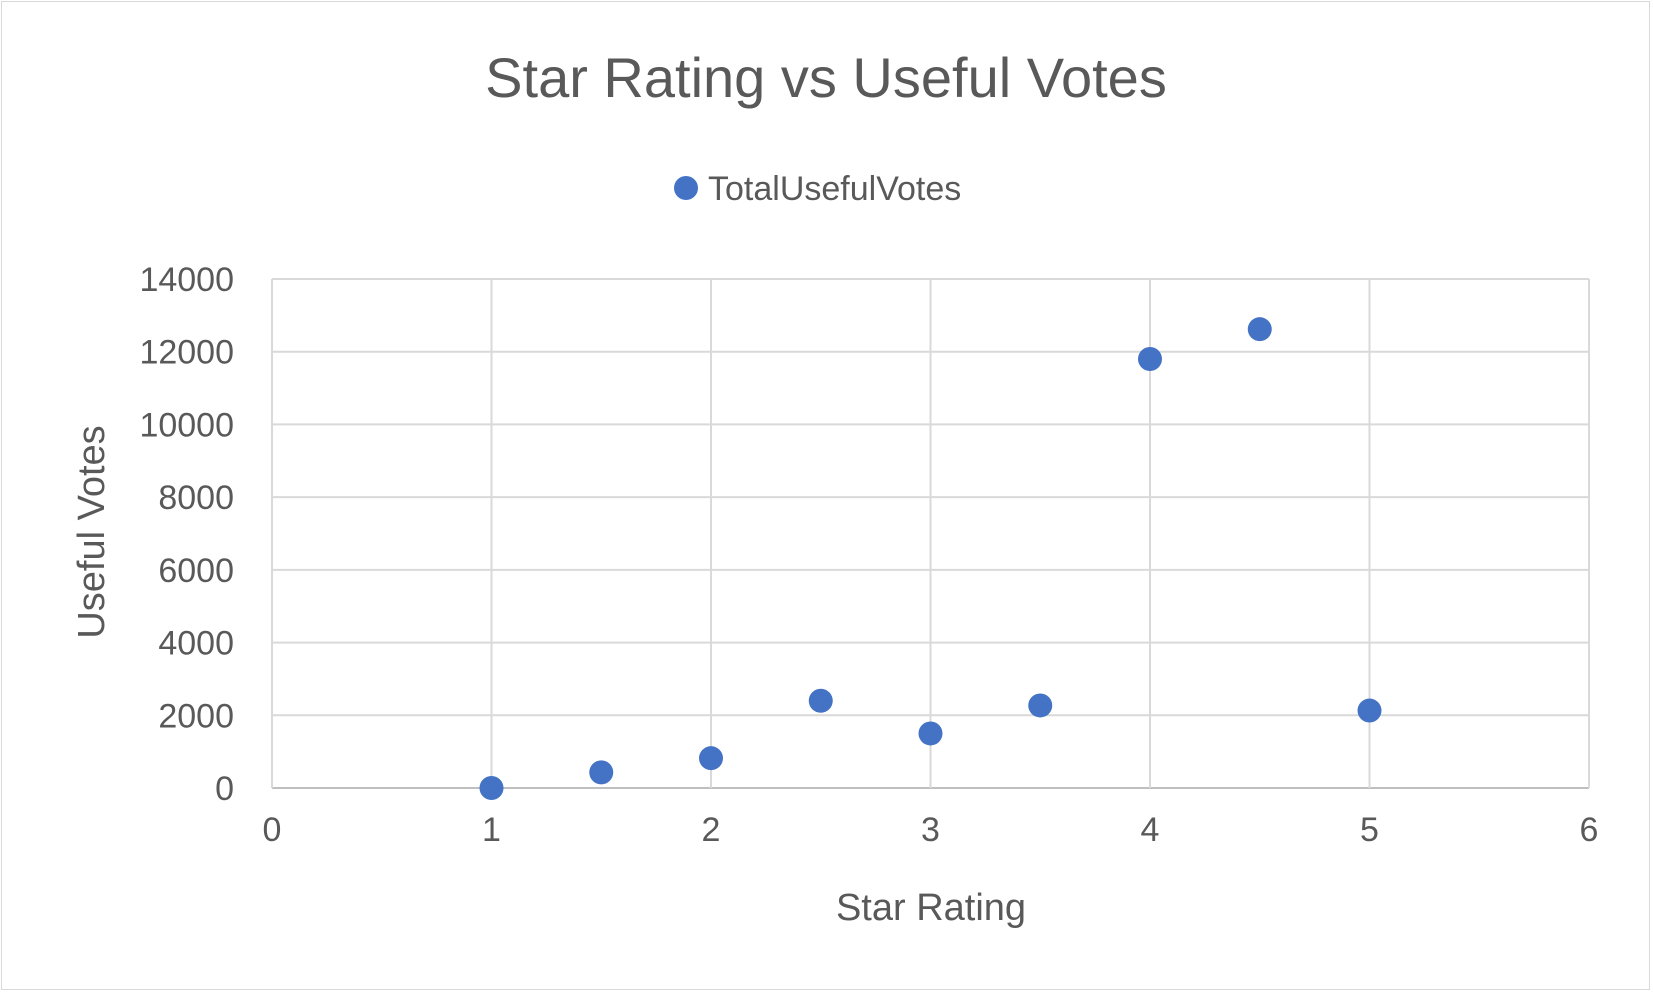 This screenshot has width=1653, height=993. I want to click on x-tick-label: 5, so click(1369, 830).